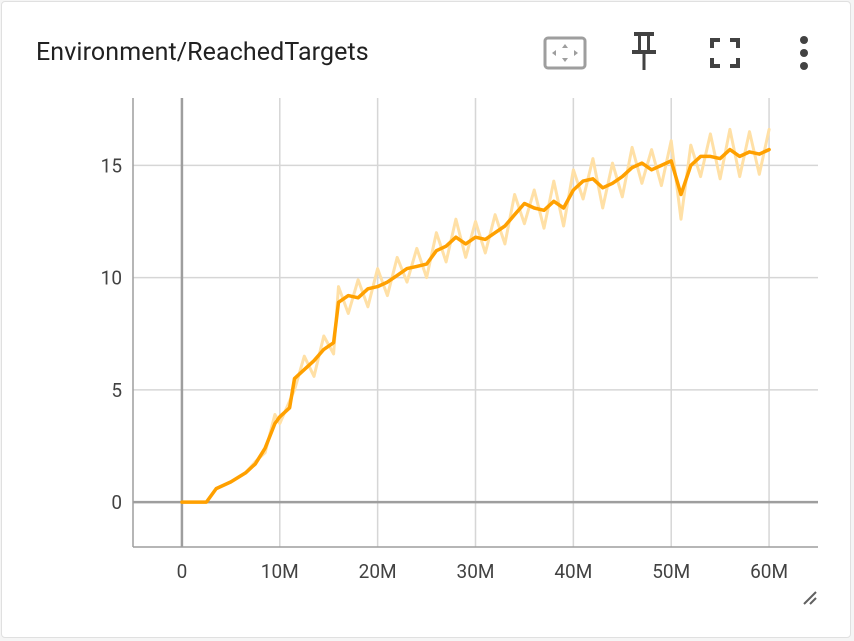 This screenshot has height=641, width=854. What do you see at coordinates (769, 571) in the screenshot?
I see `x-tick-label-6: 60M` at bounding box center [769, 571].